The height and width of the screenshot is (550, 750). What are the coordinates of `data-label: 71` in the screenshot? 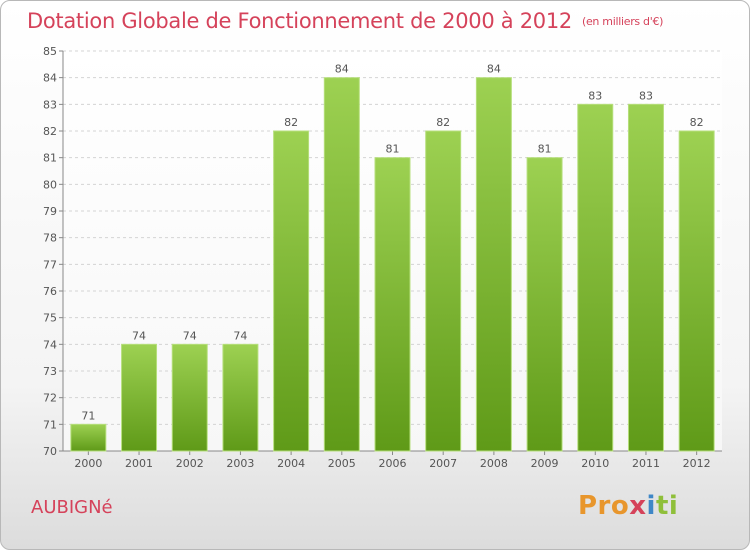 It's located at (88, 415).